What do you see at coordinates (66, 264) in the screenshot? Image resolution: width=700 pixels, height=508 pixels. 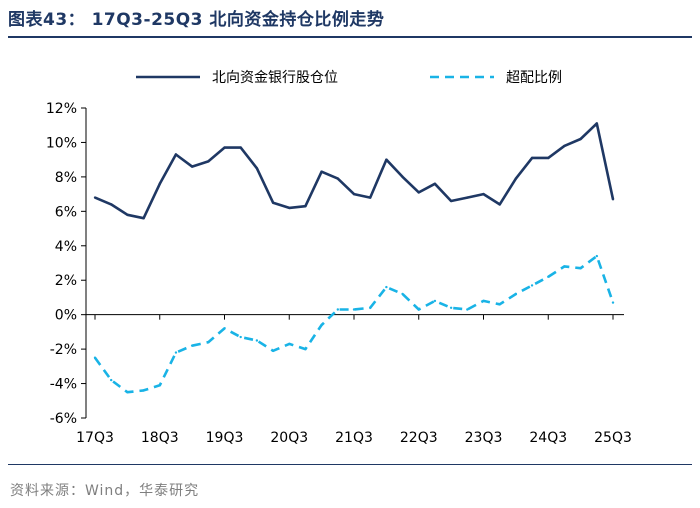 I see `y-axis: -6% -4% -2% 0% 2% 4% 6% 8% 10% 12%` at bounding box center [66, 264].